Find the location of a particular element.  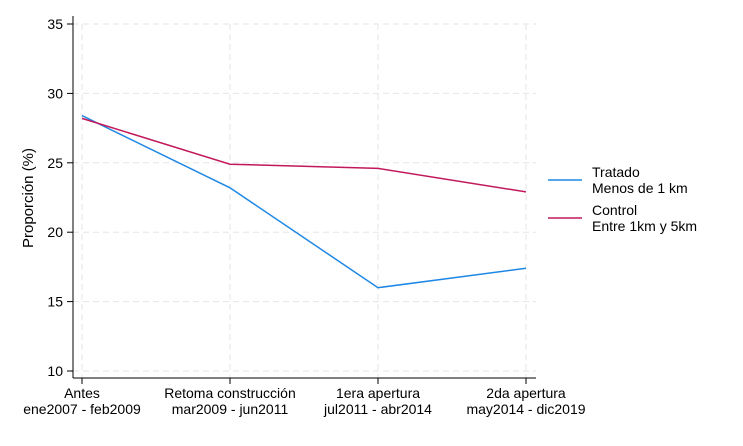

series-line-control is located at coordinates (304, 155).